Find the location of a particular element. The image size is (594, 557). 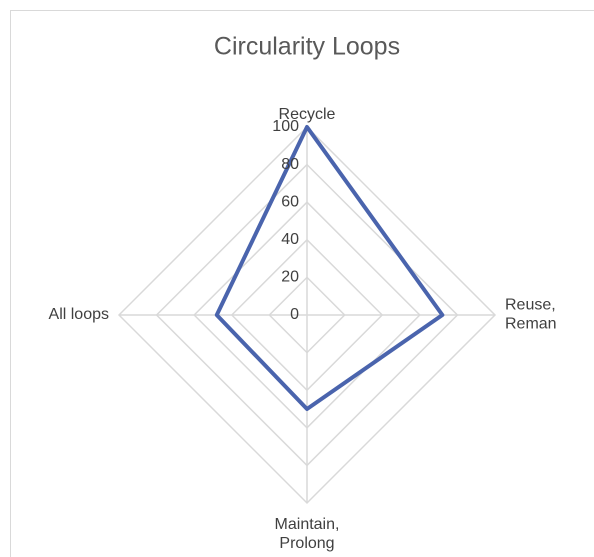

category-label-line: Reman is located at coordinates (531, 324).